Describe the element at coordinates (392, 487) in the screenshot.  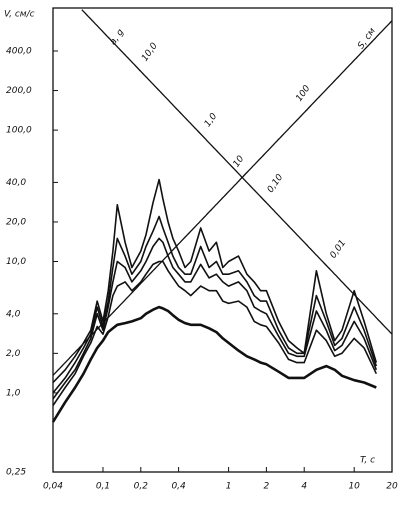
I see `x-tick-label: 20` at that location.